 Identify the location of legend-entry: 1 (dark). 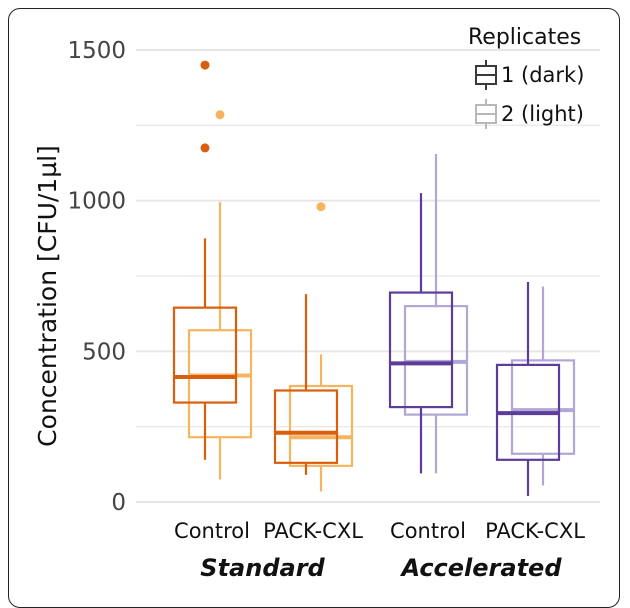
(529, 75).